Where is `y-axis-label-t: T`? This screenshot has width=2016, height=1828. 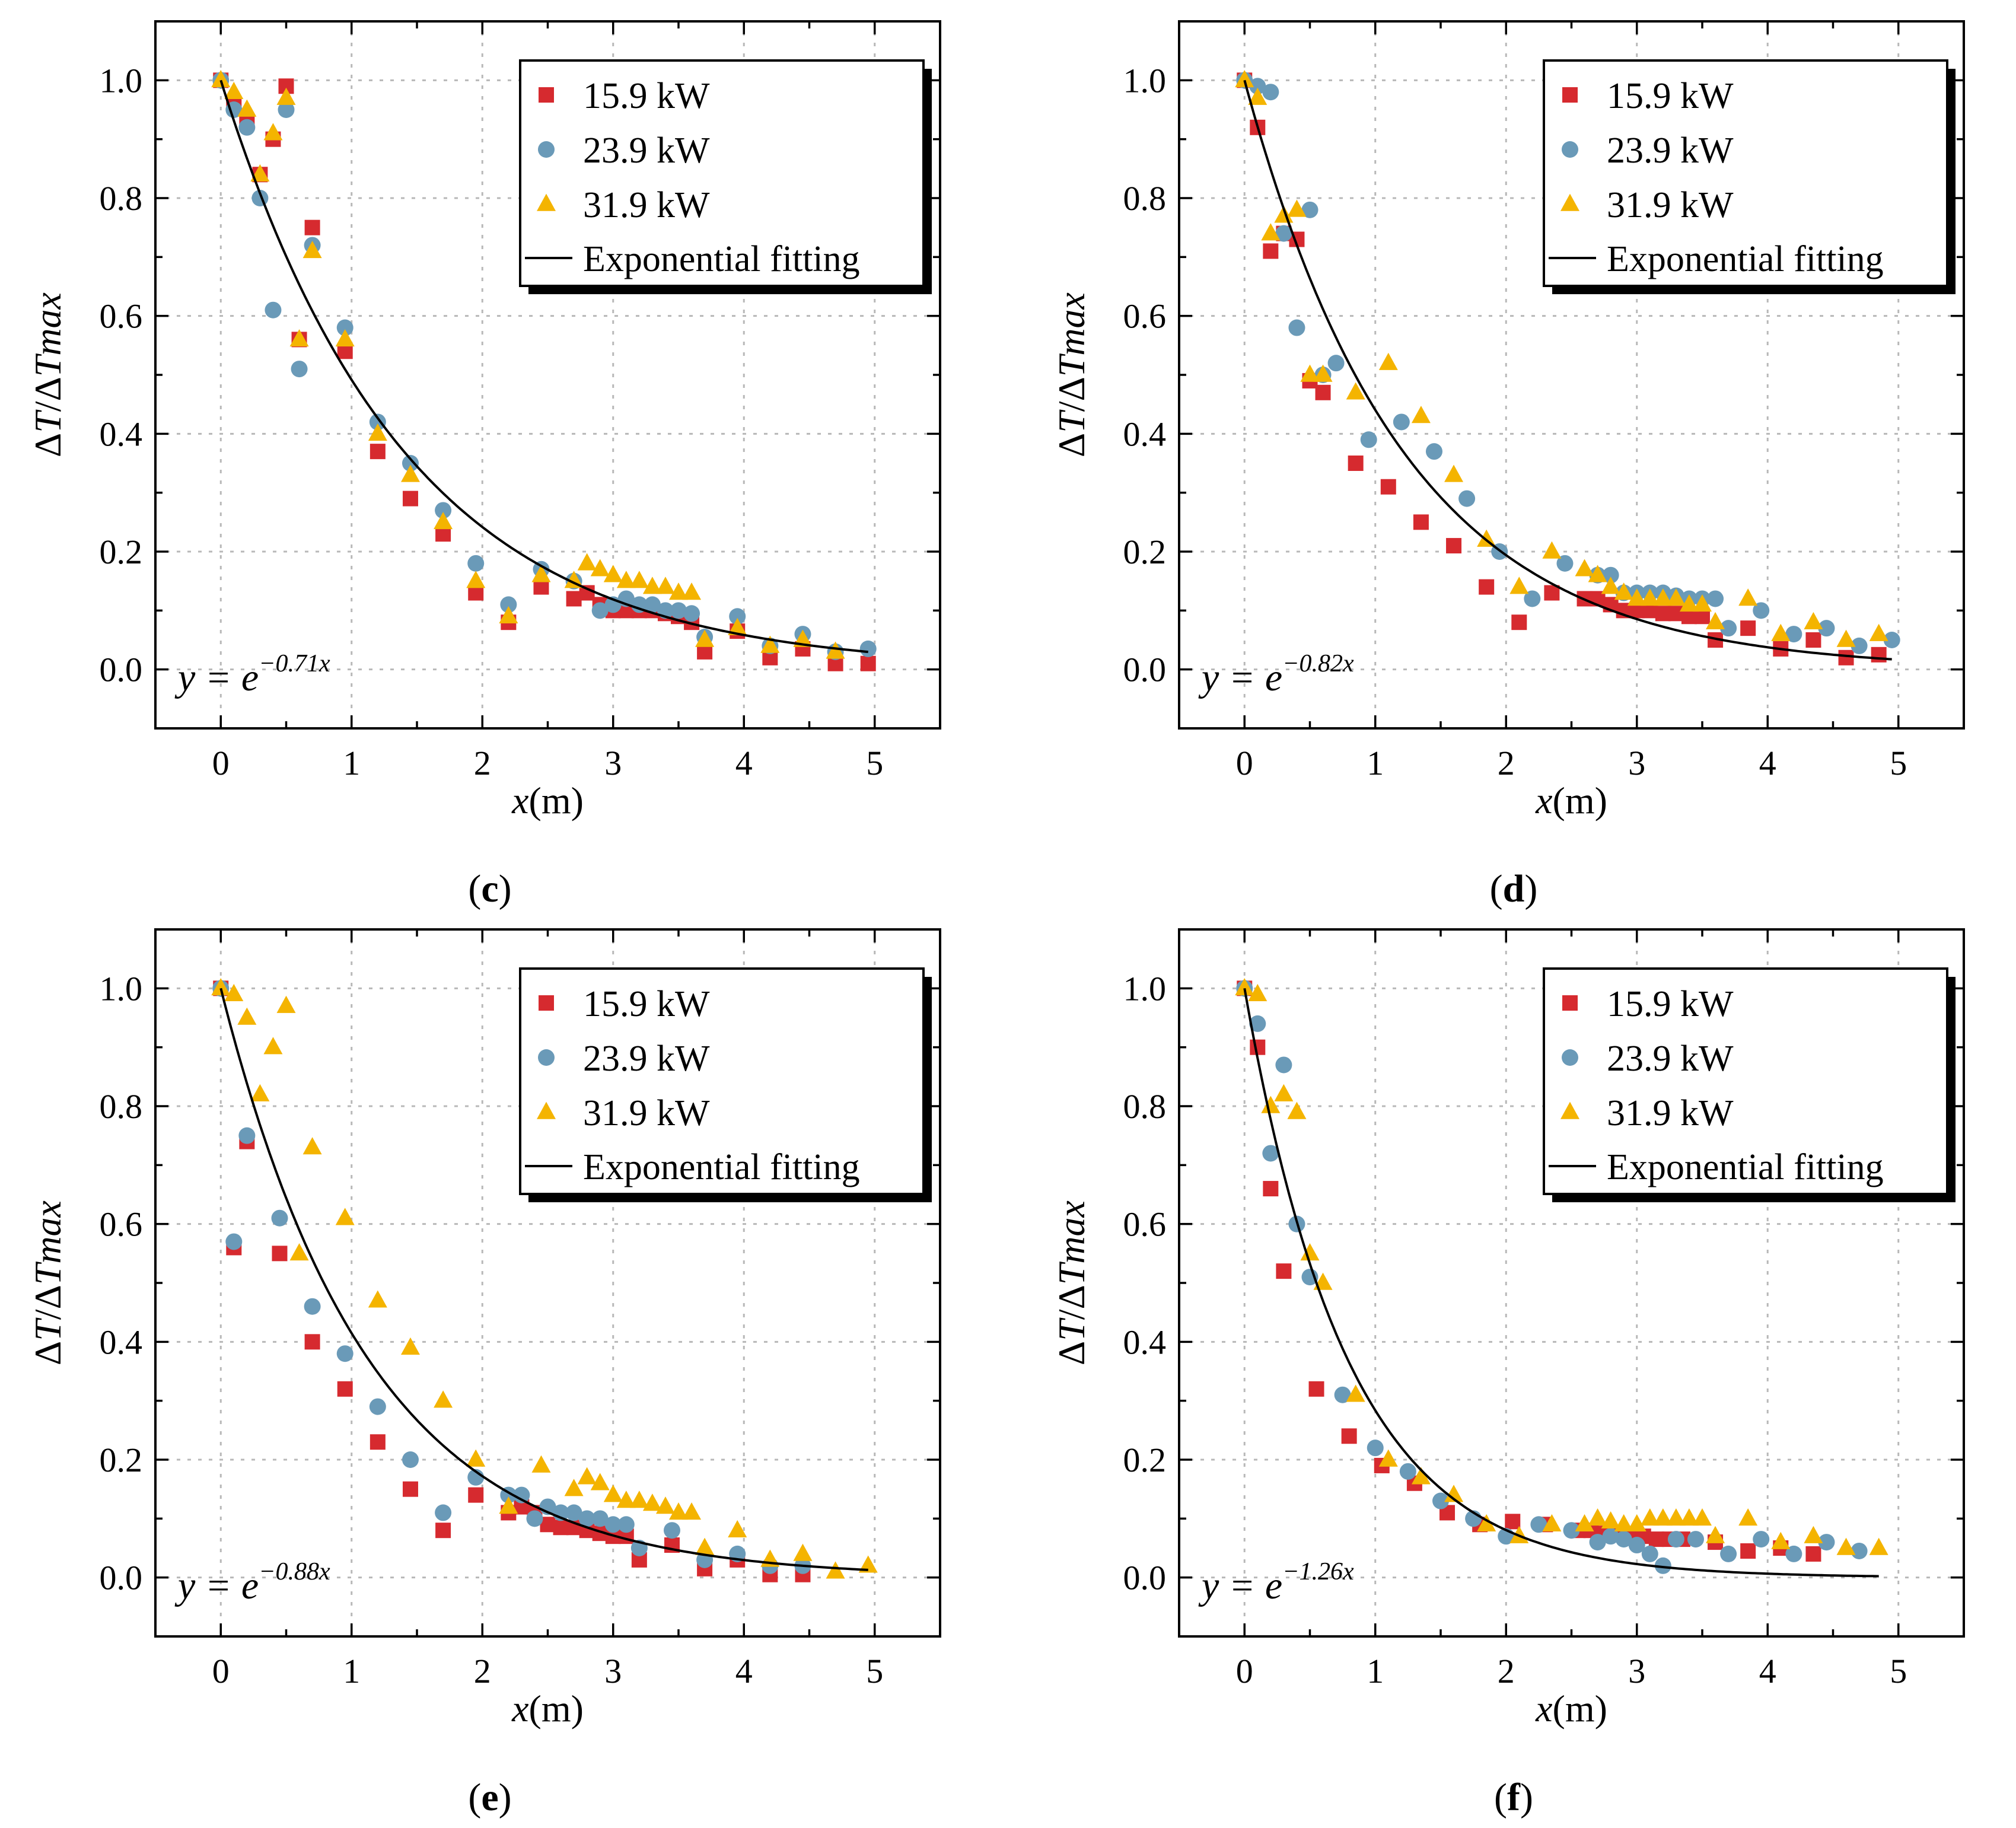
y-axis-label-t: T is located at coordinates (48, 1329).